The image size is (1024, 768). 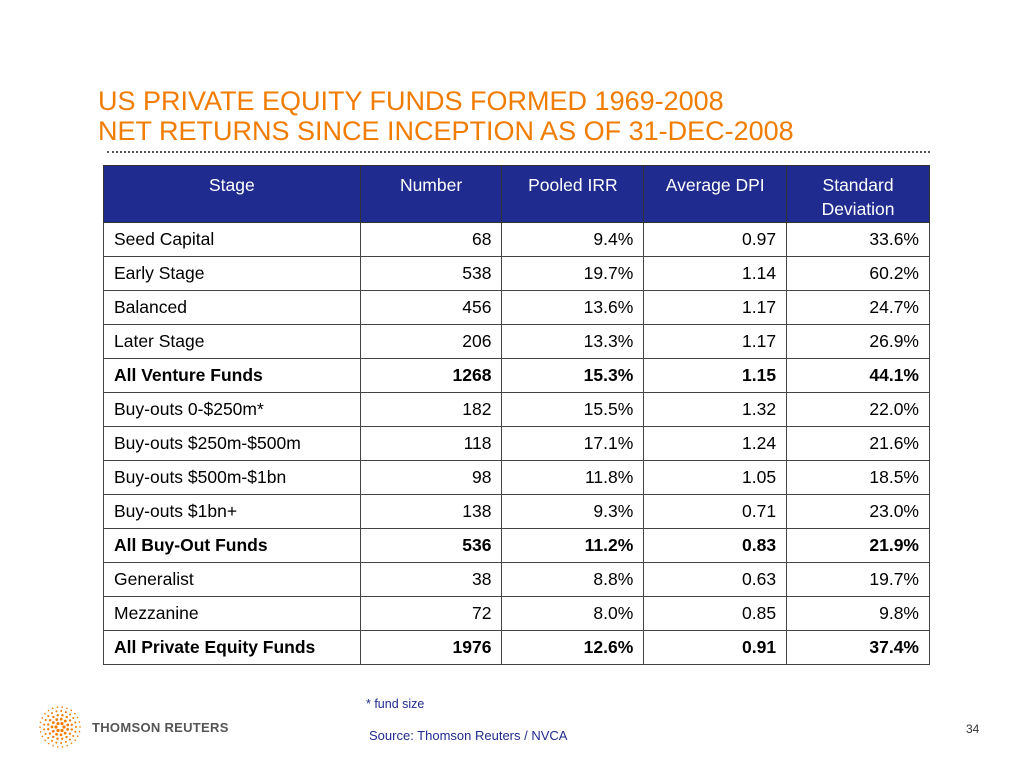 I want to click on number-cell: 182, so click(x=431, y=409).